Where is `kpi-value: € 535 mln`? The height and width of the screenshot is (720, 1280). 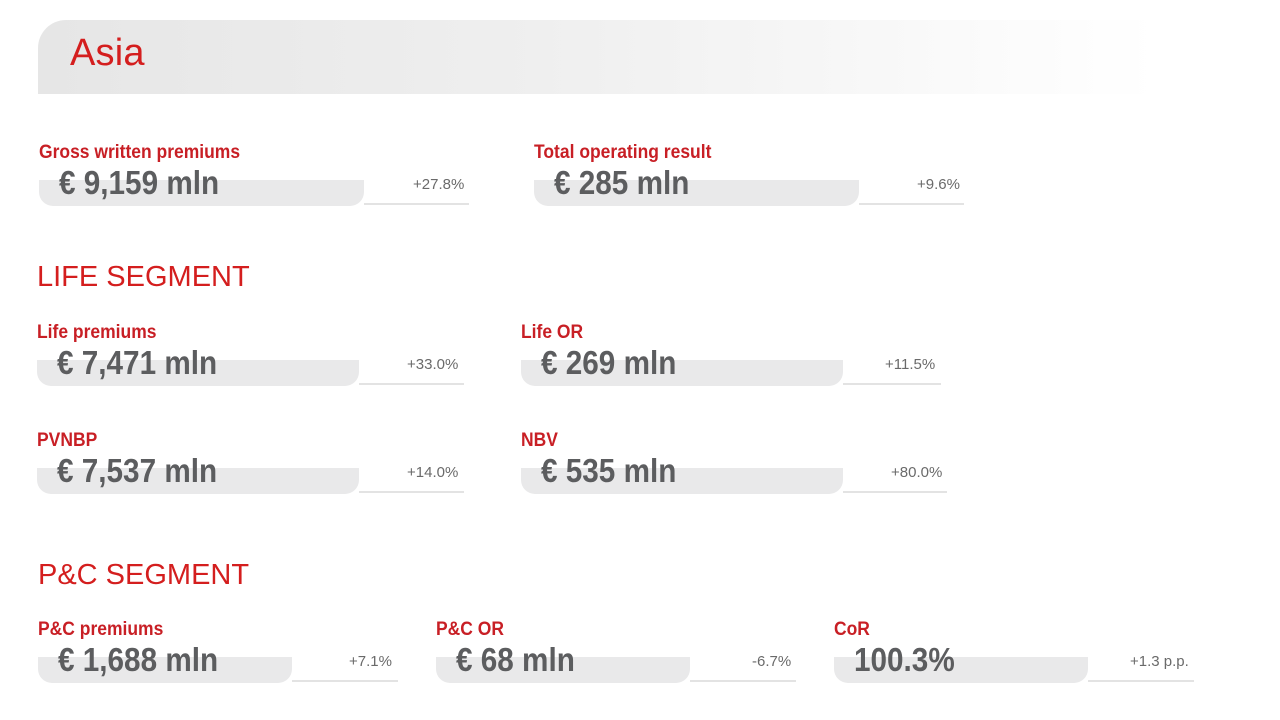
kpi-value: € 535 mln is located at coordinates (609, 470).